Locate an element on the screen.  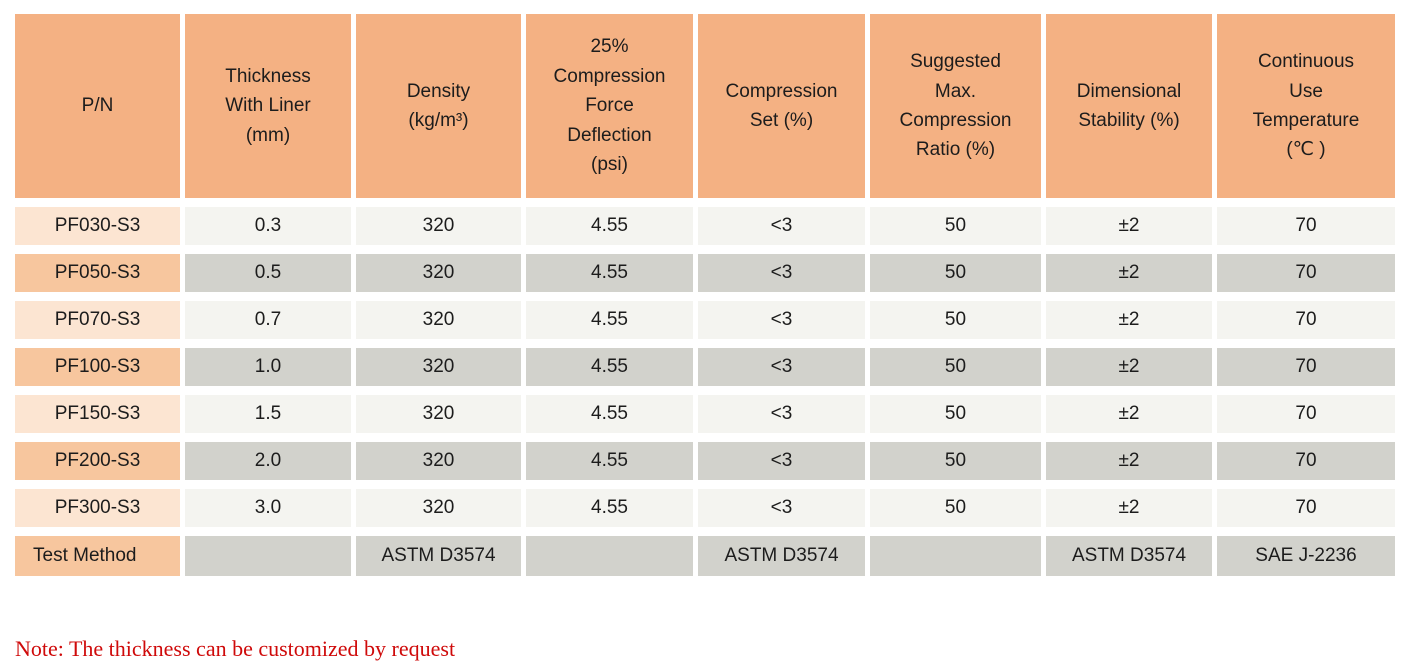
test-method-label: Test Method is located at coordinates (97, 556).